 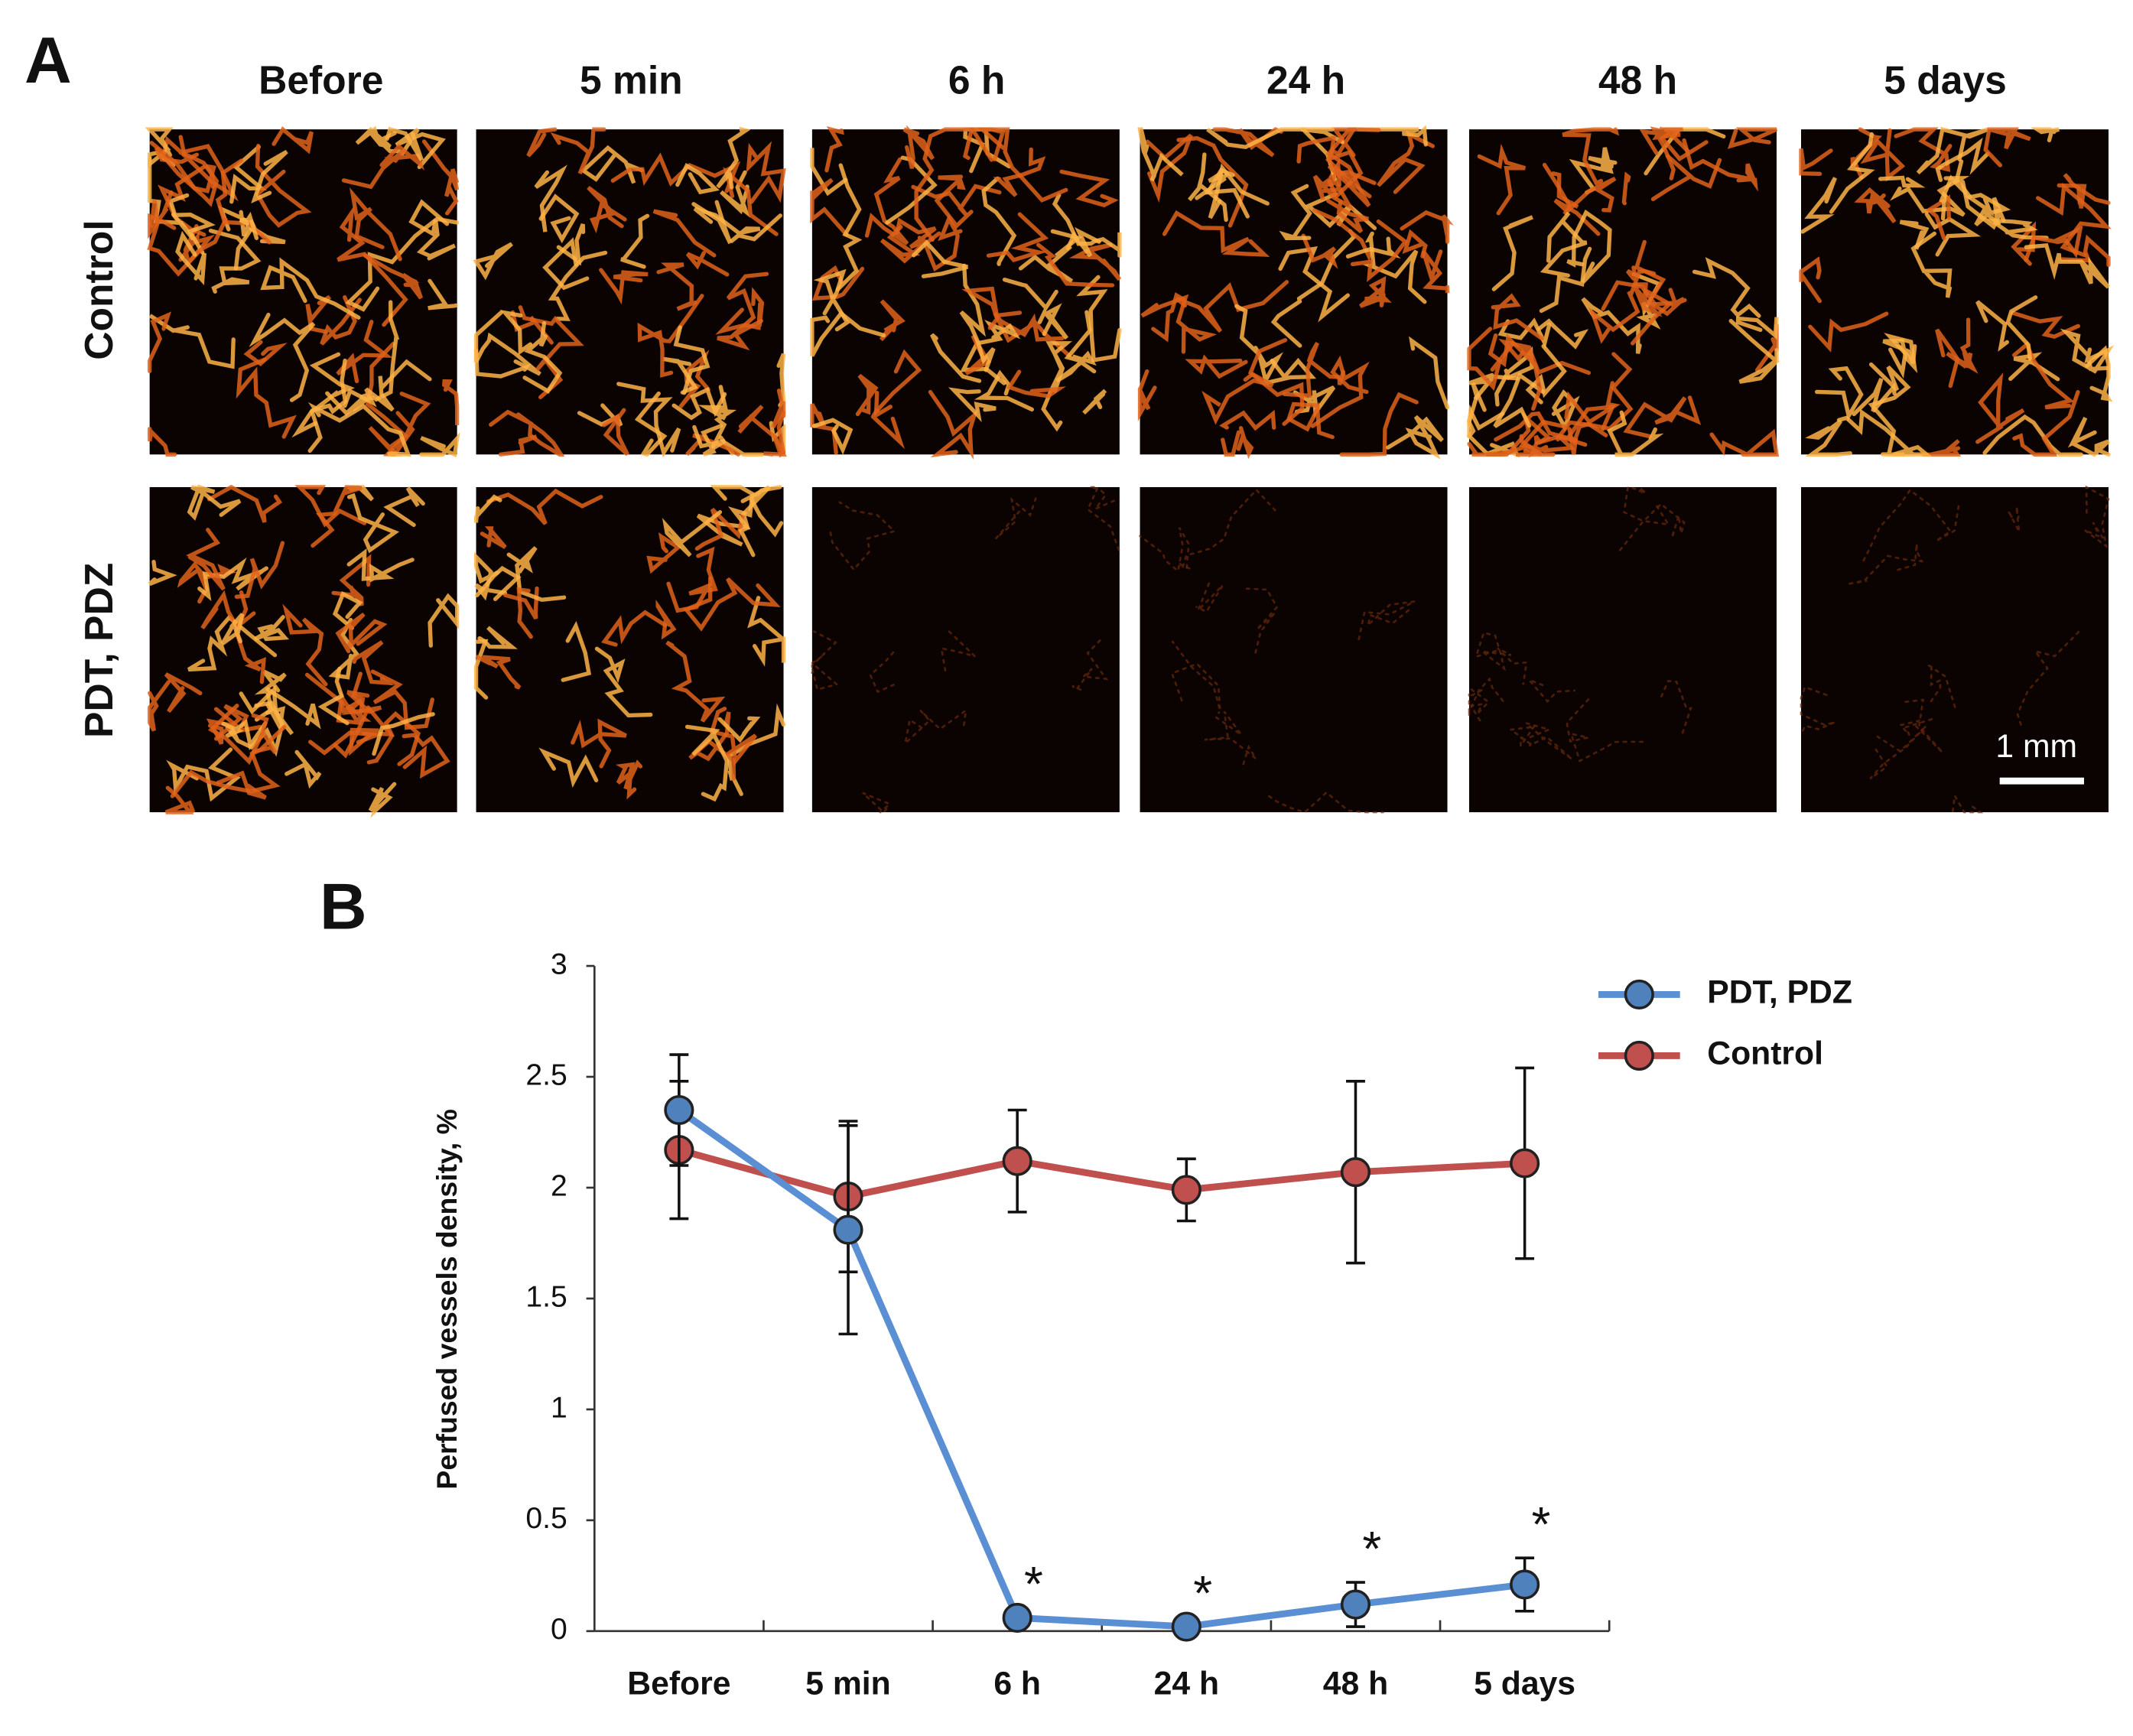 I want to click on y-tick-label: 1, so click(x=559, y=1407).